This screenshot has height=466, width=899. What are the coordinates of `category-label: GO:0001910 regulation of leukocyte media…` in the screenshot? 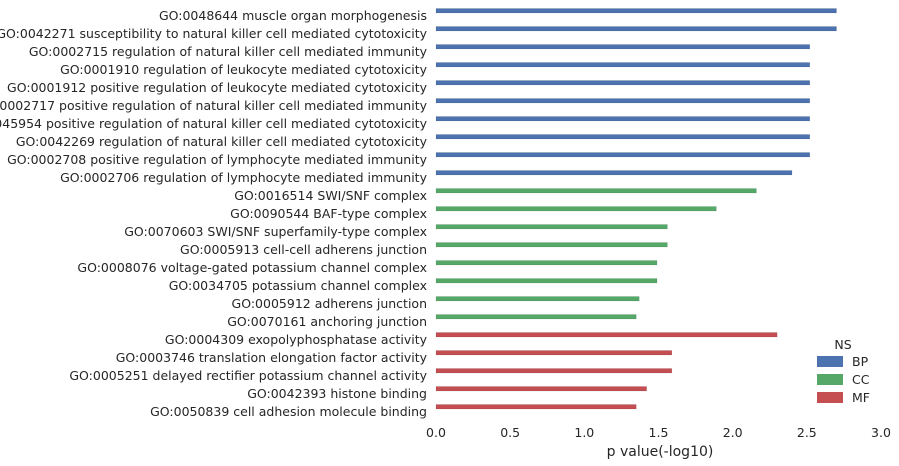 It's located at (244, 69).